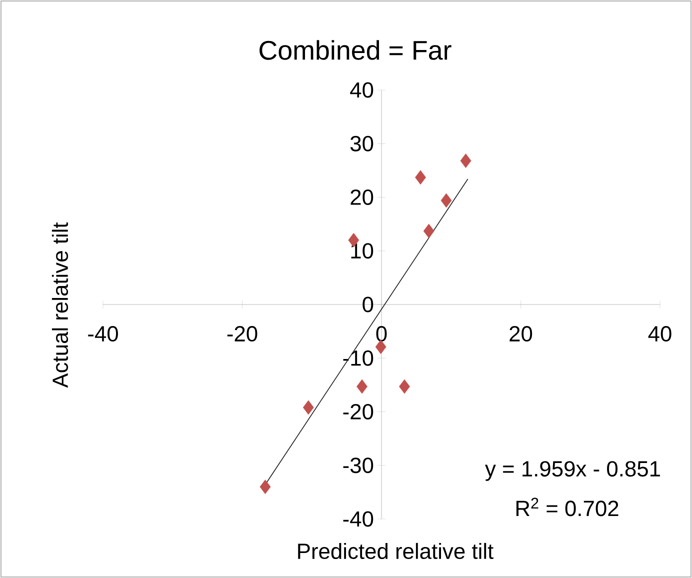 This screenshot has height=578, width=692. What do you see at coordinates (567, 507) in the screenshot?
I see `annotation: R$^{2}$ = 0.702` at bounding box center [567, 507].